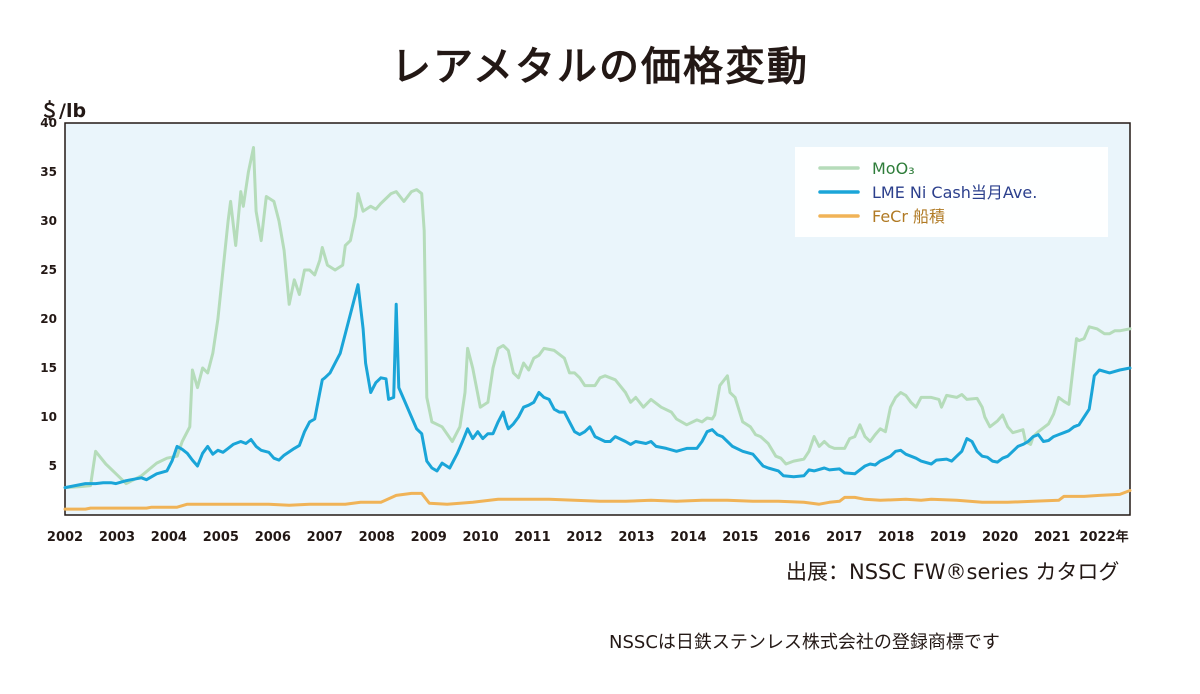  Describe the element at coordinates (325, 537) in the screenshot. I see `x-tick-label: 2007` at that location.